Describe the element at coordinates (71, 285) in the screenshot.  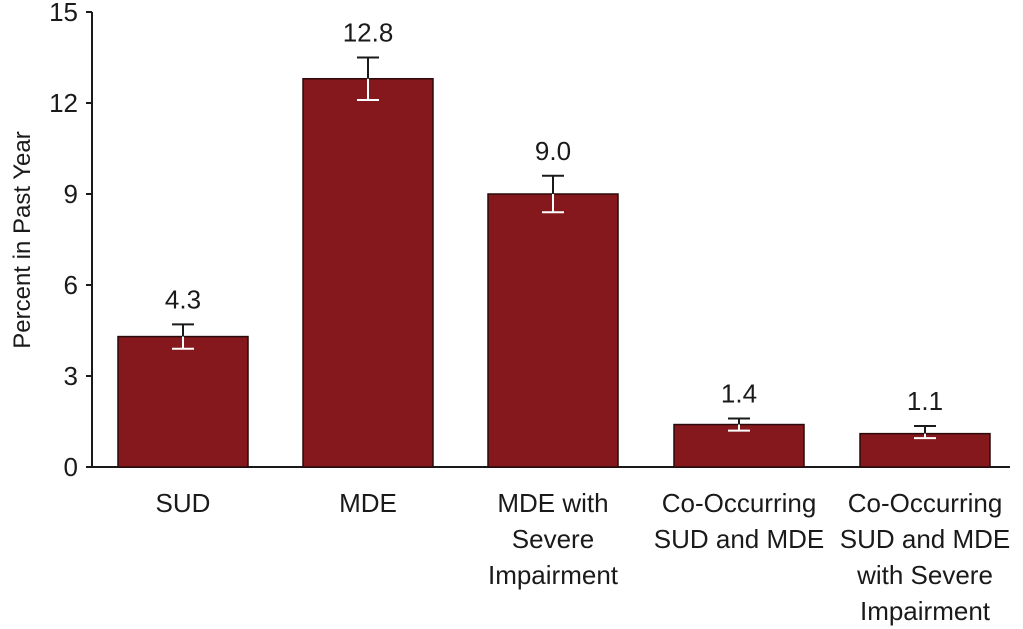
I see `y-tick-label: 6` at that location.